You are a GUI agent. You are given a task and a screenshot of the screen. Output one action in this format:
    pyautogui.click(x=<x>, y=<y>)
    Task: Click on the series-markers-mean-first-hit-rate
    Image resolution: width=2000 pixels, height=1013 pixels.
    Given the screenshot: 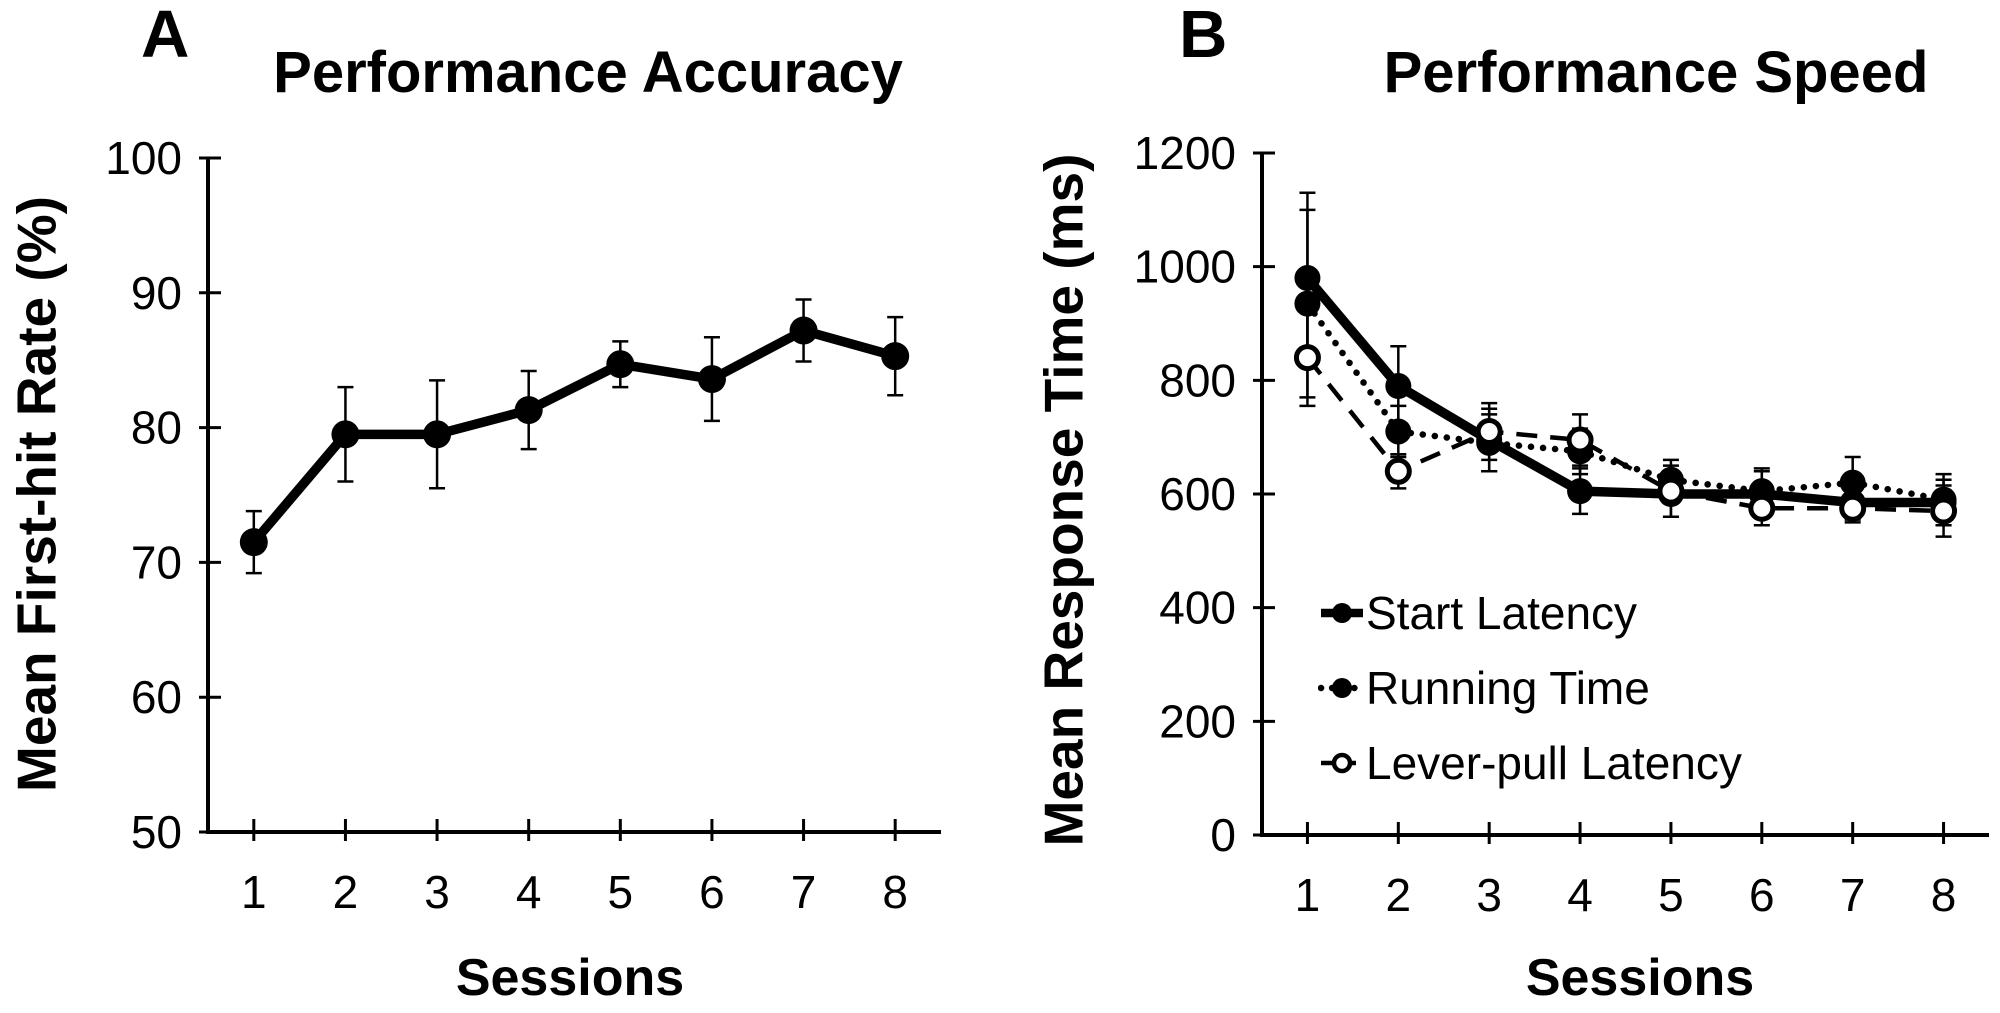 What is the action you would take?
    pyautogui.click(x=574, y=436)
    